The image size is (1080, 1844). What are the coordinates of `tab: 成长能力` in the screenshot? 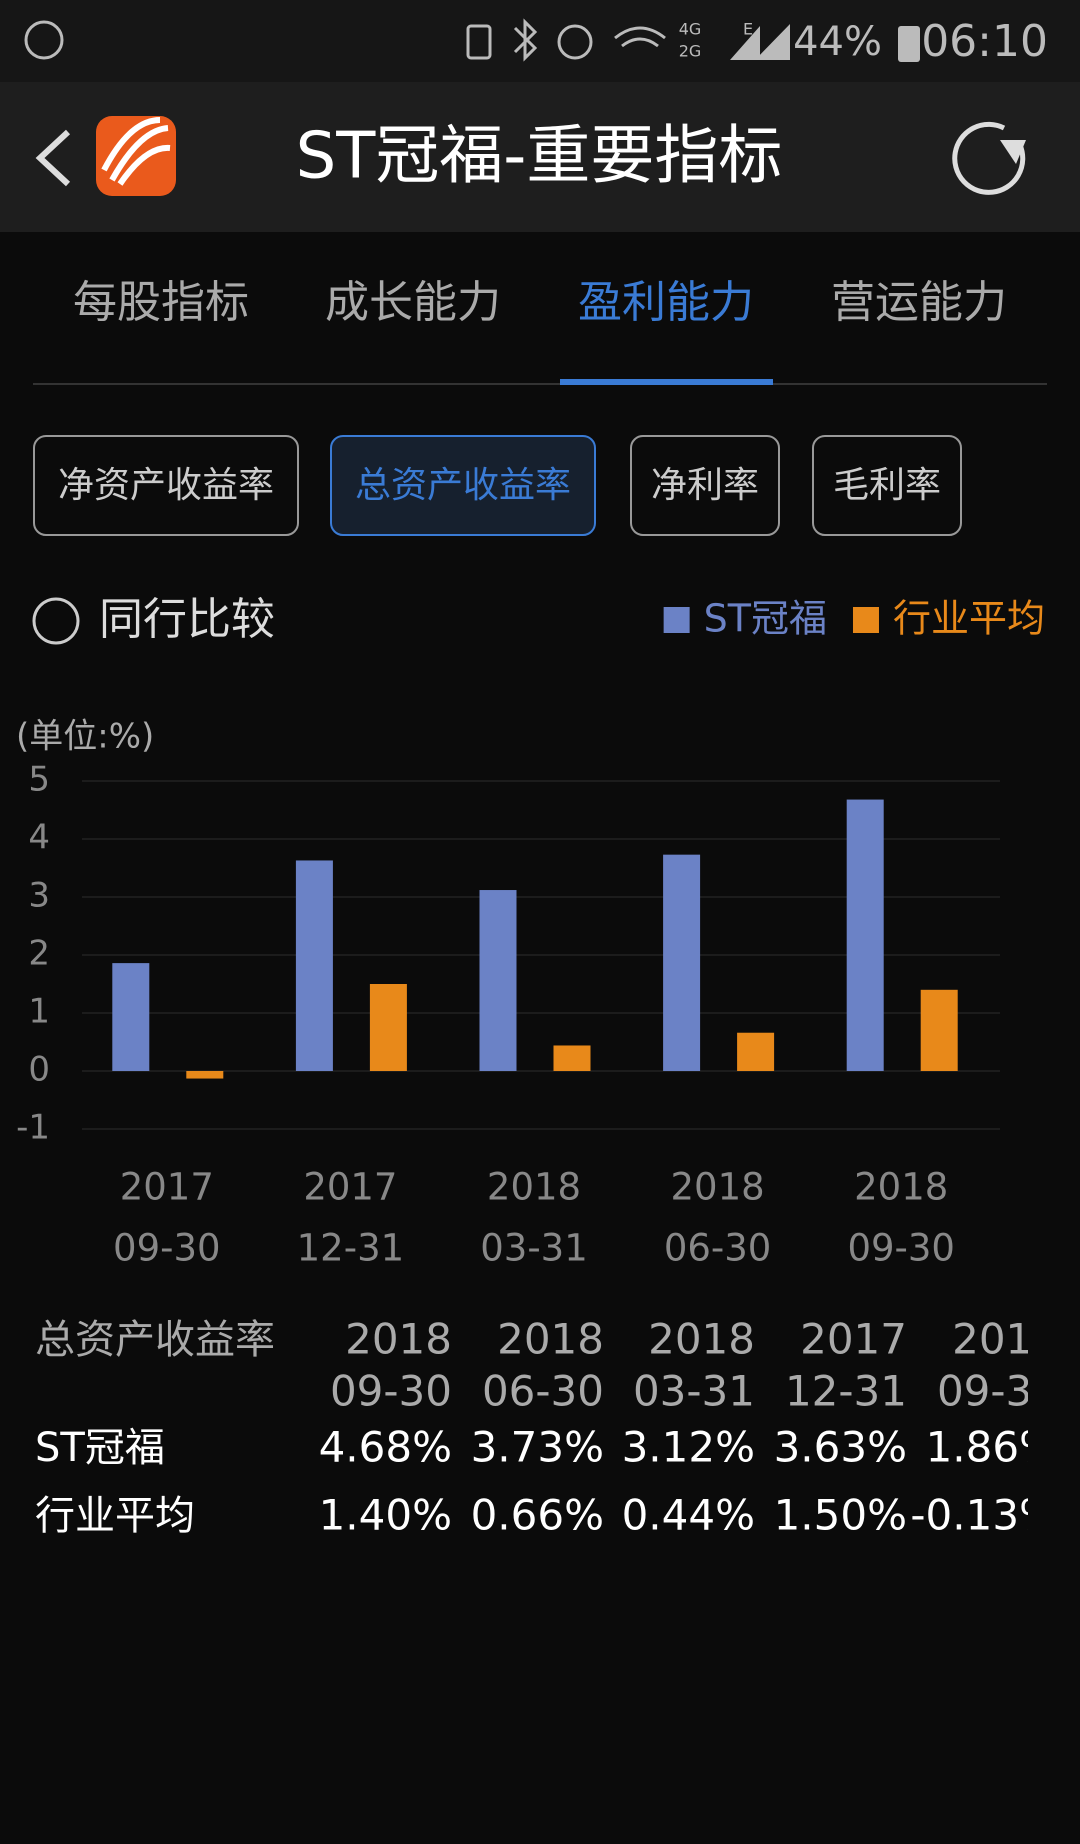 It's located at (413, 302).